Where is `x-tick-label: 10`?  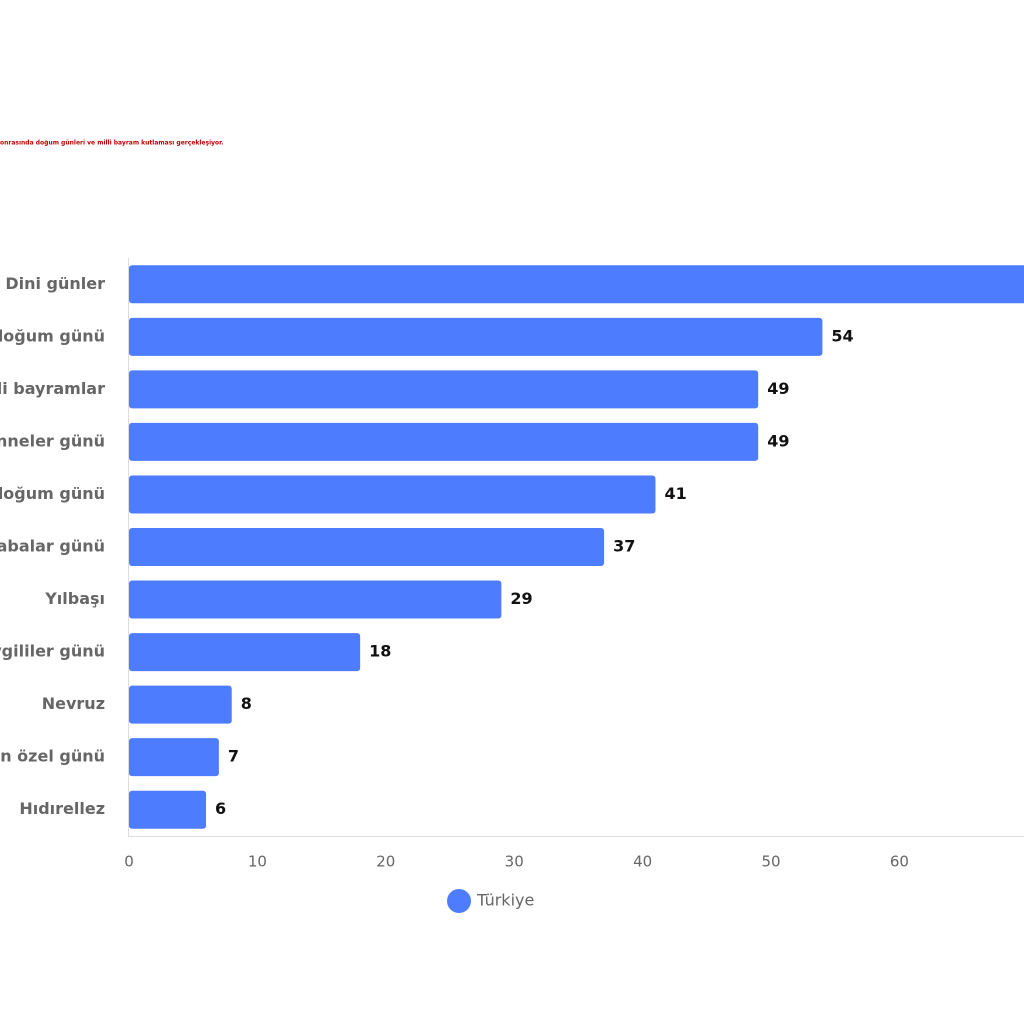 x-tick-label: 10 is located at coordinates (257, 862).